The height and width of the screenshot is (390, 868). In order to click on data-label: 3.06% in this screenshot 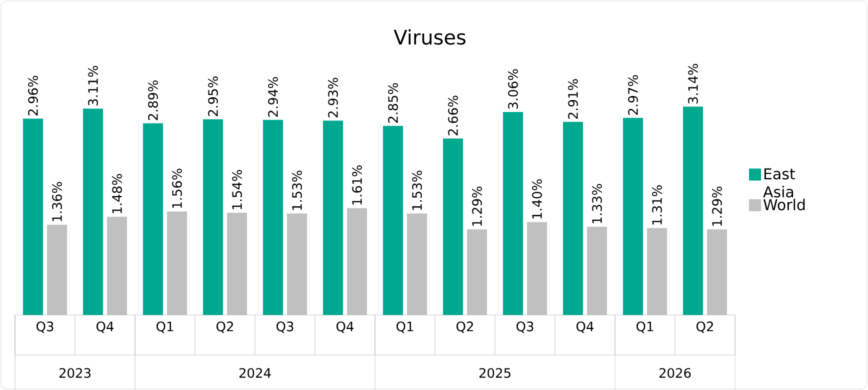, I will do `click(513, 89)`.